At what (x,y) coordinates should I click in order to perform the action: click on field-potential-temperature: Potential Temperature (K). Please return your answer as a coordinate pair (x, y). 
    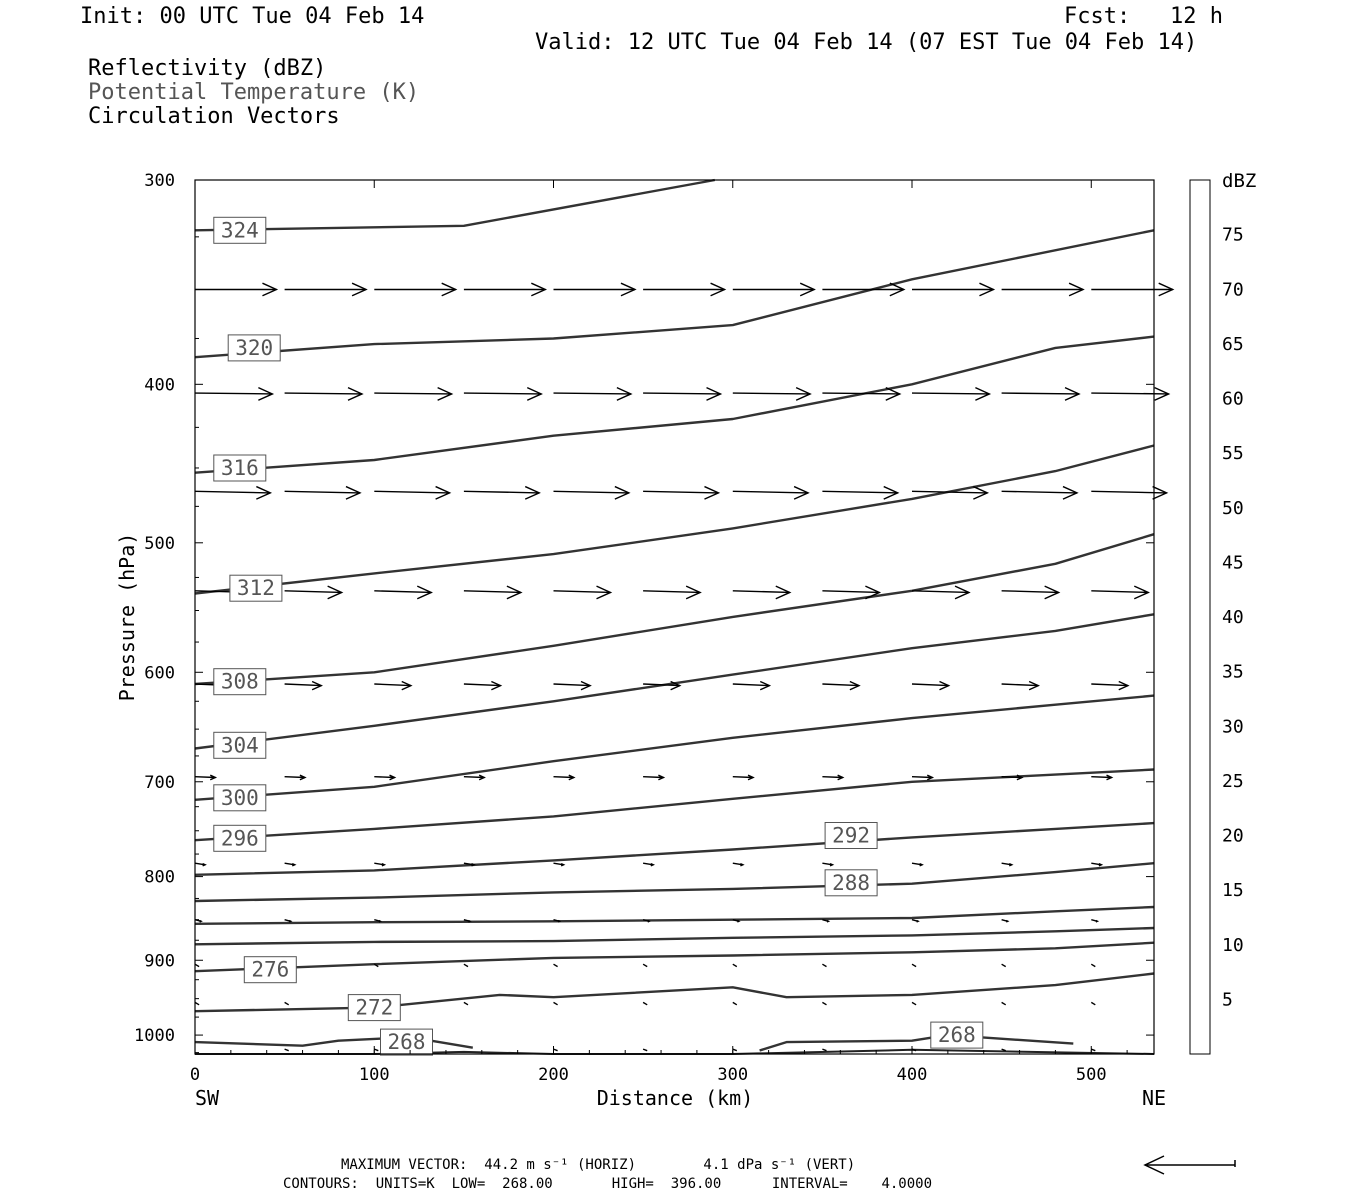
    Looking at the image, I should click on (254, 92).